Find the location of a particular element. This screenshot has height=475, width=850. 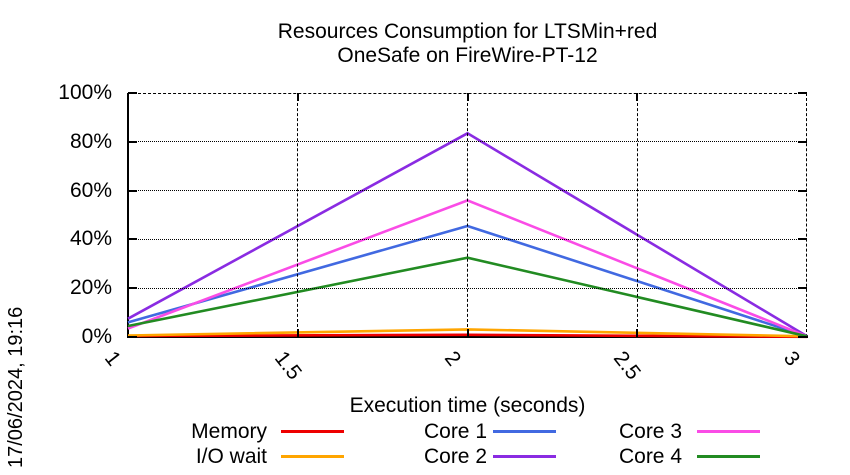

legend-line-sample-i-o-wait is located at coordinates (312, 456).